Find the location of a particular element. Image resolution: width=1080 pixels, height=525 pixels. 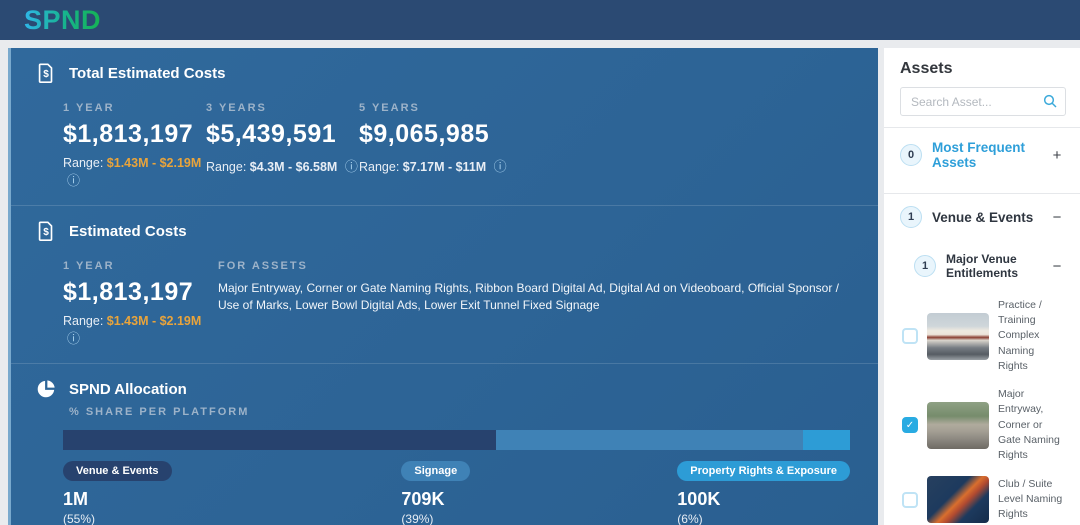

cost-range: Range: $4.3M - $6.58M ⓘ is located at coordinates (282, 166).